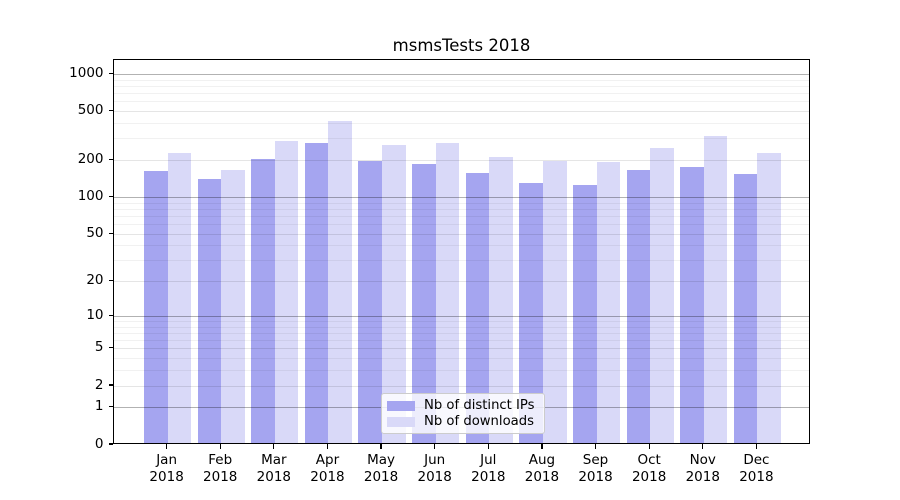  What do you see at coordinates (99, 406) in the screenshot?
I see `y-tick-label: 1` at bounding box center [99, 406].